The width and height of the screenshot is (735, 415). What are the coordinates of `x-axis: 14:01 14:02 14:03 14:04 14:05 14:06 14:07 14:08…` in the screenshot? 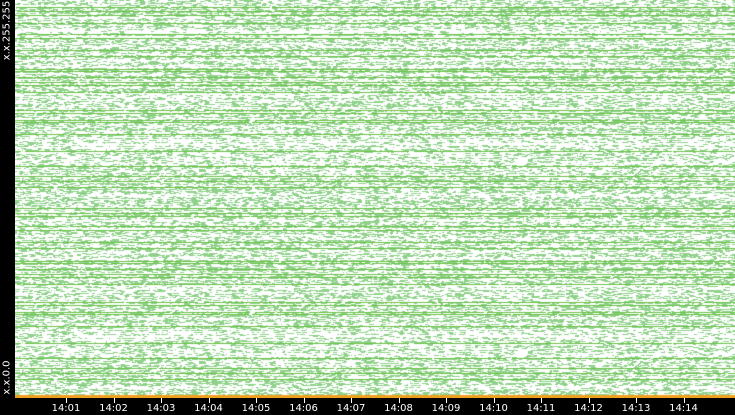 It's located at (375, 406).